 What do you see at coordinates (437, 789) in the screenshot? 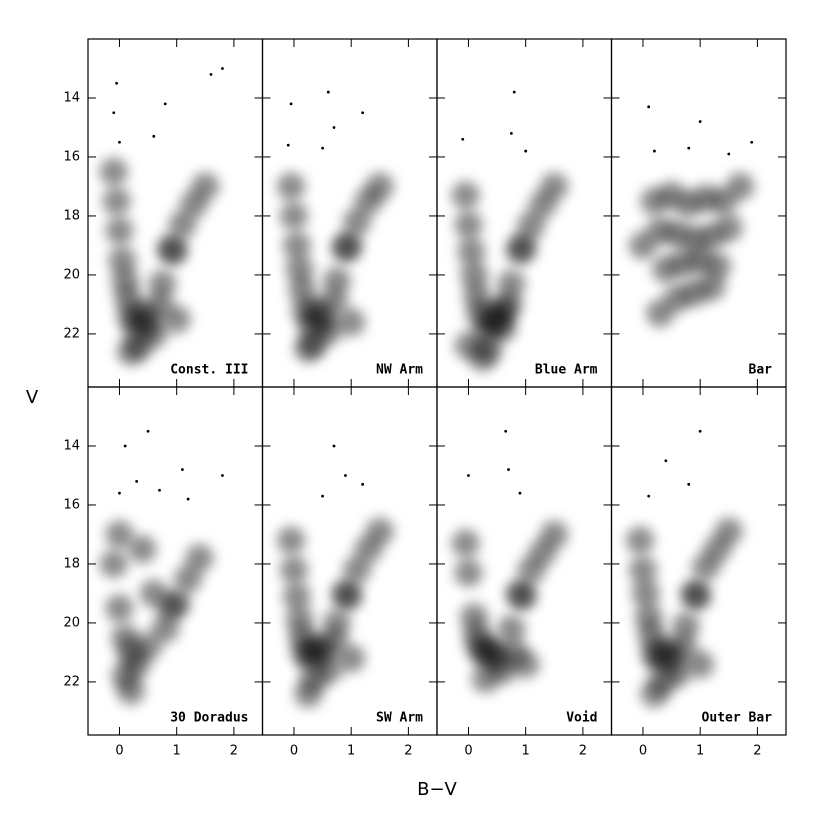
I see `x-axis-label: B−V` at bounding box center [437, 789].